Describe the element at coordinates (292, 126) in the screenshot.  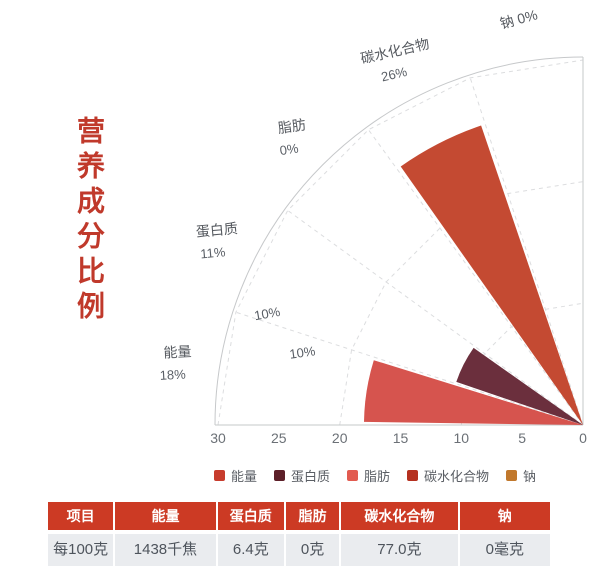
I see `category-name: 脂肪` at that location.